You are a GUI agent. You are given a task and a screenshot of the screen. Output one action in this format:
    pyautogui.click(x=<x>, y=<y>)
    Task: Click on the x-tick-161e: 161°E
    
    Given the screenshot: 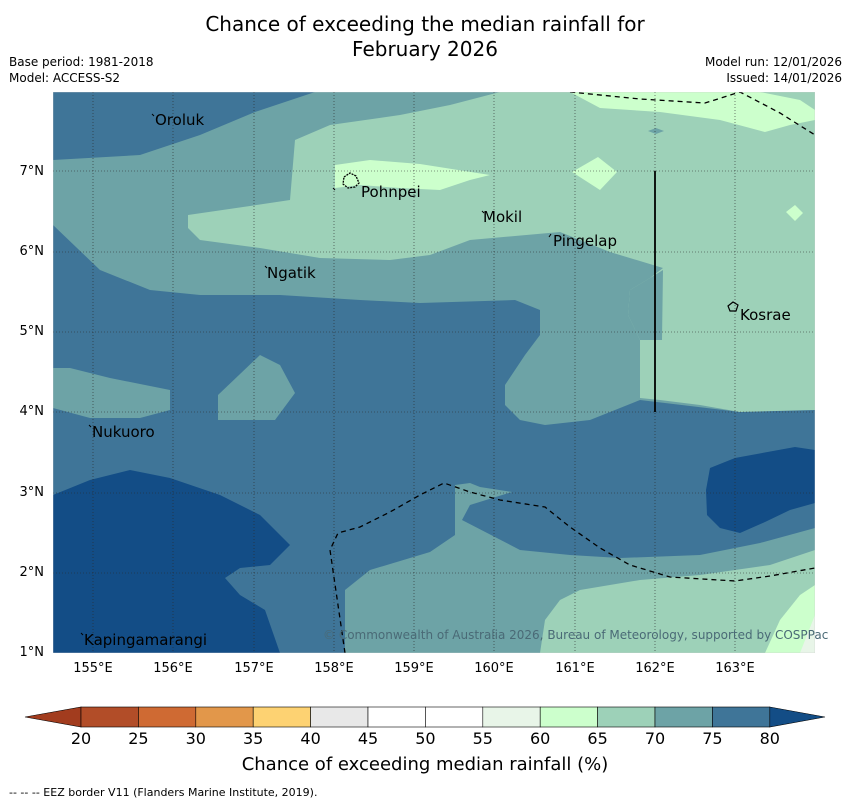 What is the action you would take?
    pyautogui.click(x=575, y=668)
    